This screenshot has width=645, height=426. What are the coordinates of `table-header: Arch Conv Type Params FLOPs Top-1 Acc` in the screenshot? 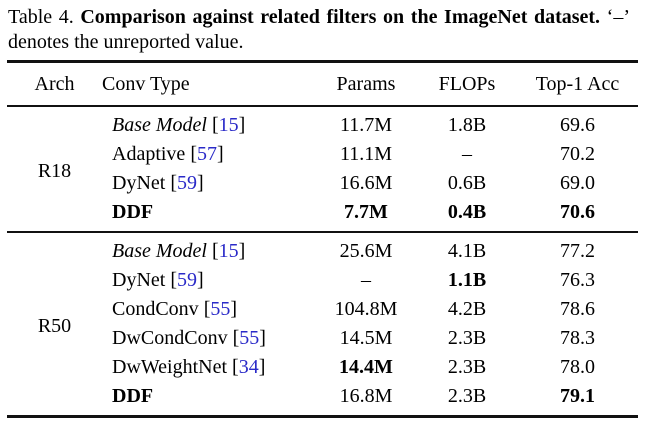 It's located at (322, 84).